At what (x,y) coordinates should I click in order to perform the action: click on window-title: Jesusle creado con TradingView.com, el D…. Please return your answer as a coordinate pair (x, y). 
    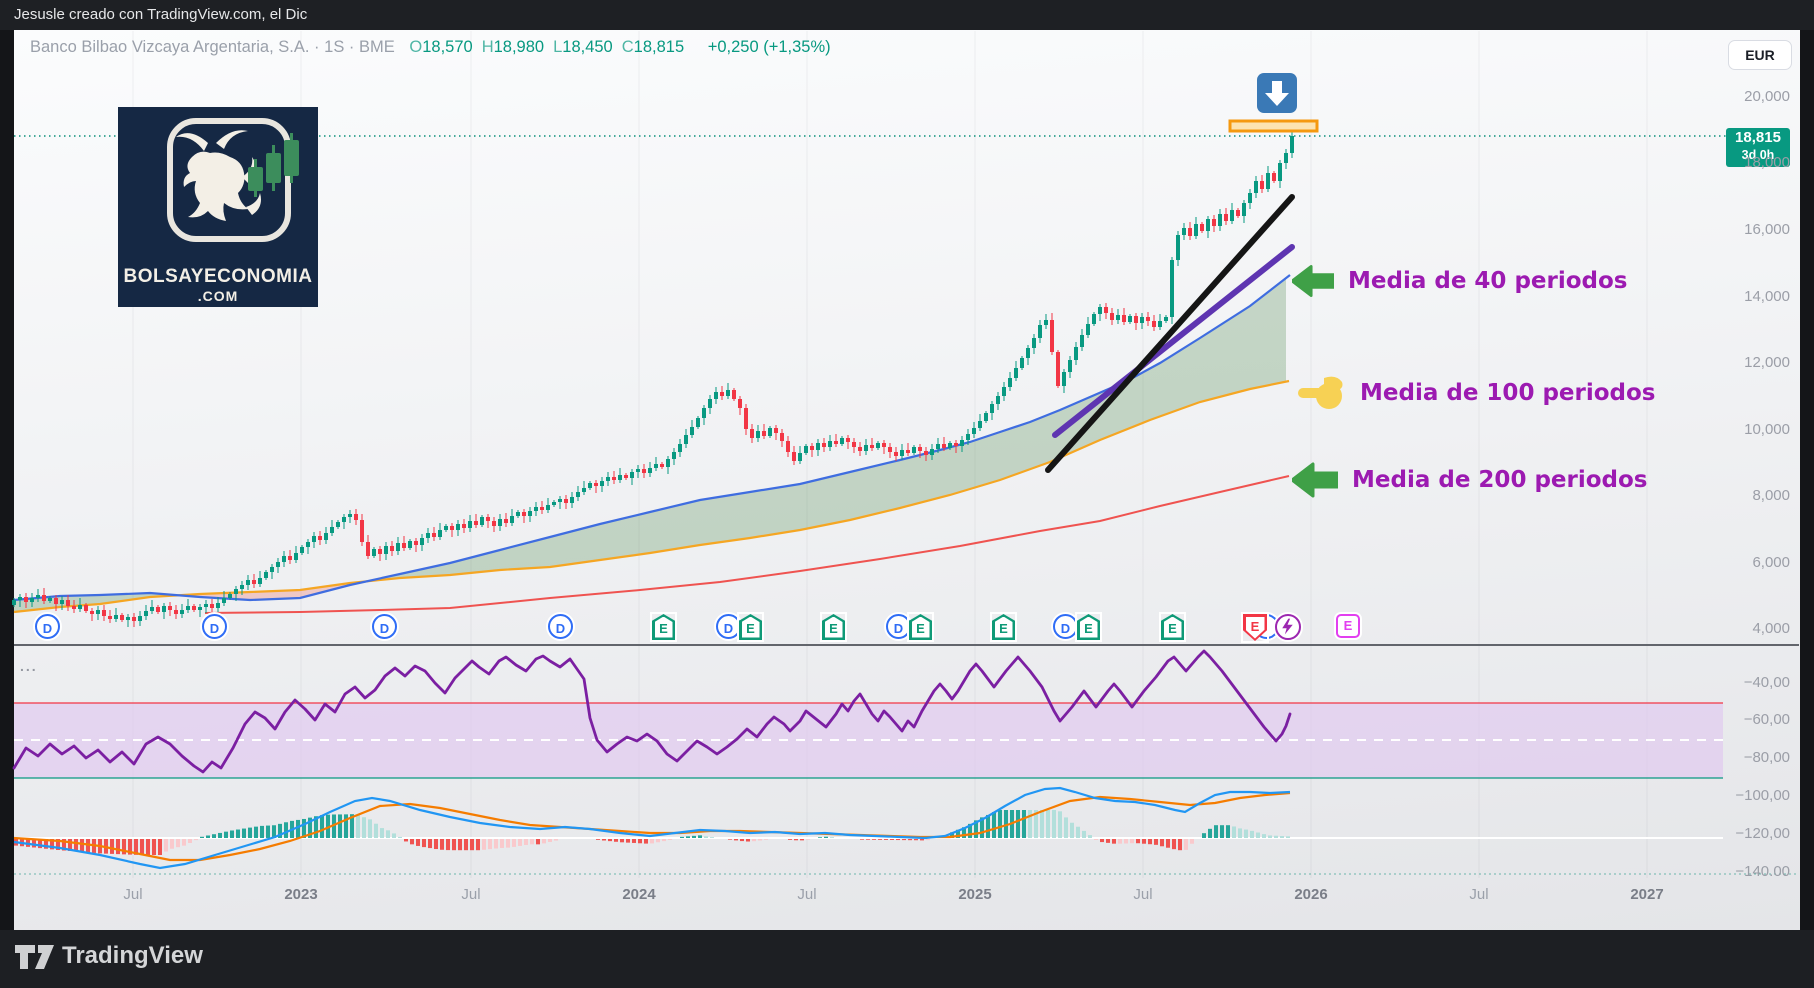
    Looking at the image, I should click on (161, 14).